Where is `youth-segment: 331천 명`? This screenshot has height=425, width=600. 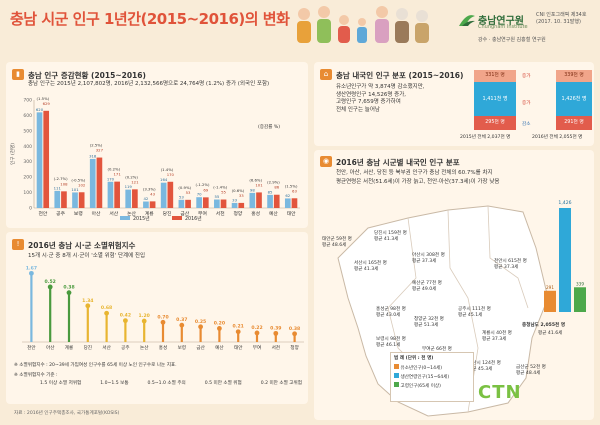
youth-segment: 331천 명 is located at coordinates (495, 76).